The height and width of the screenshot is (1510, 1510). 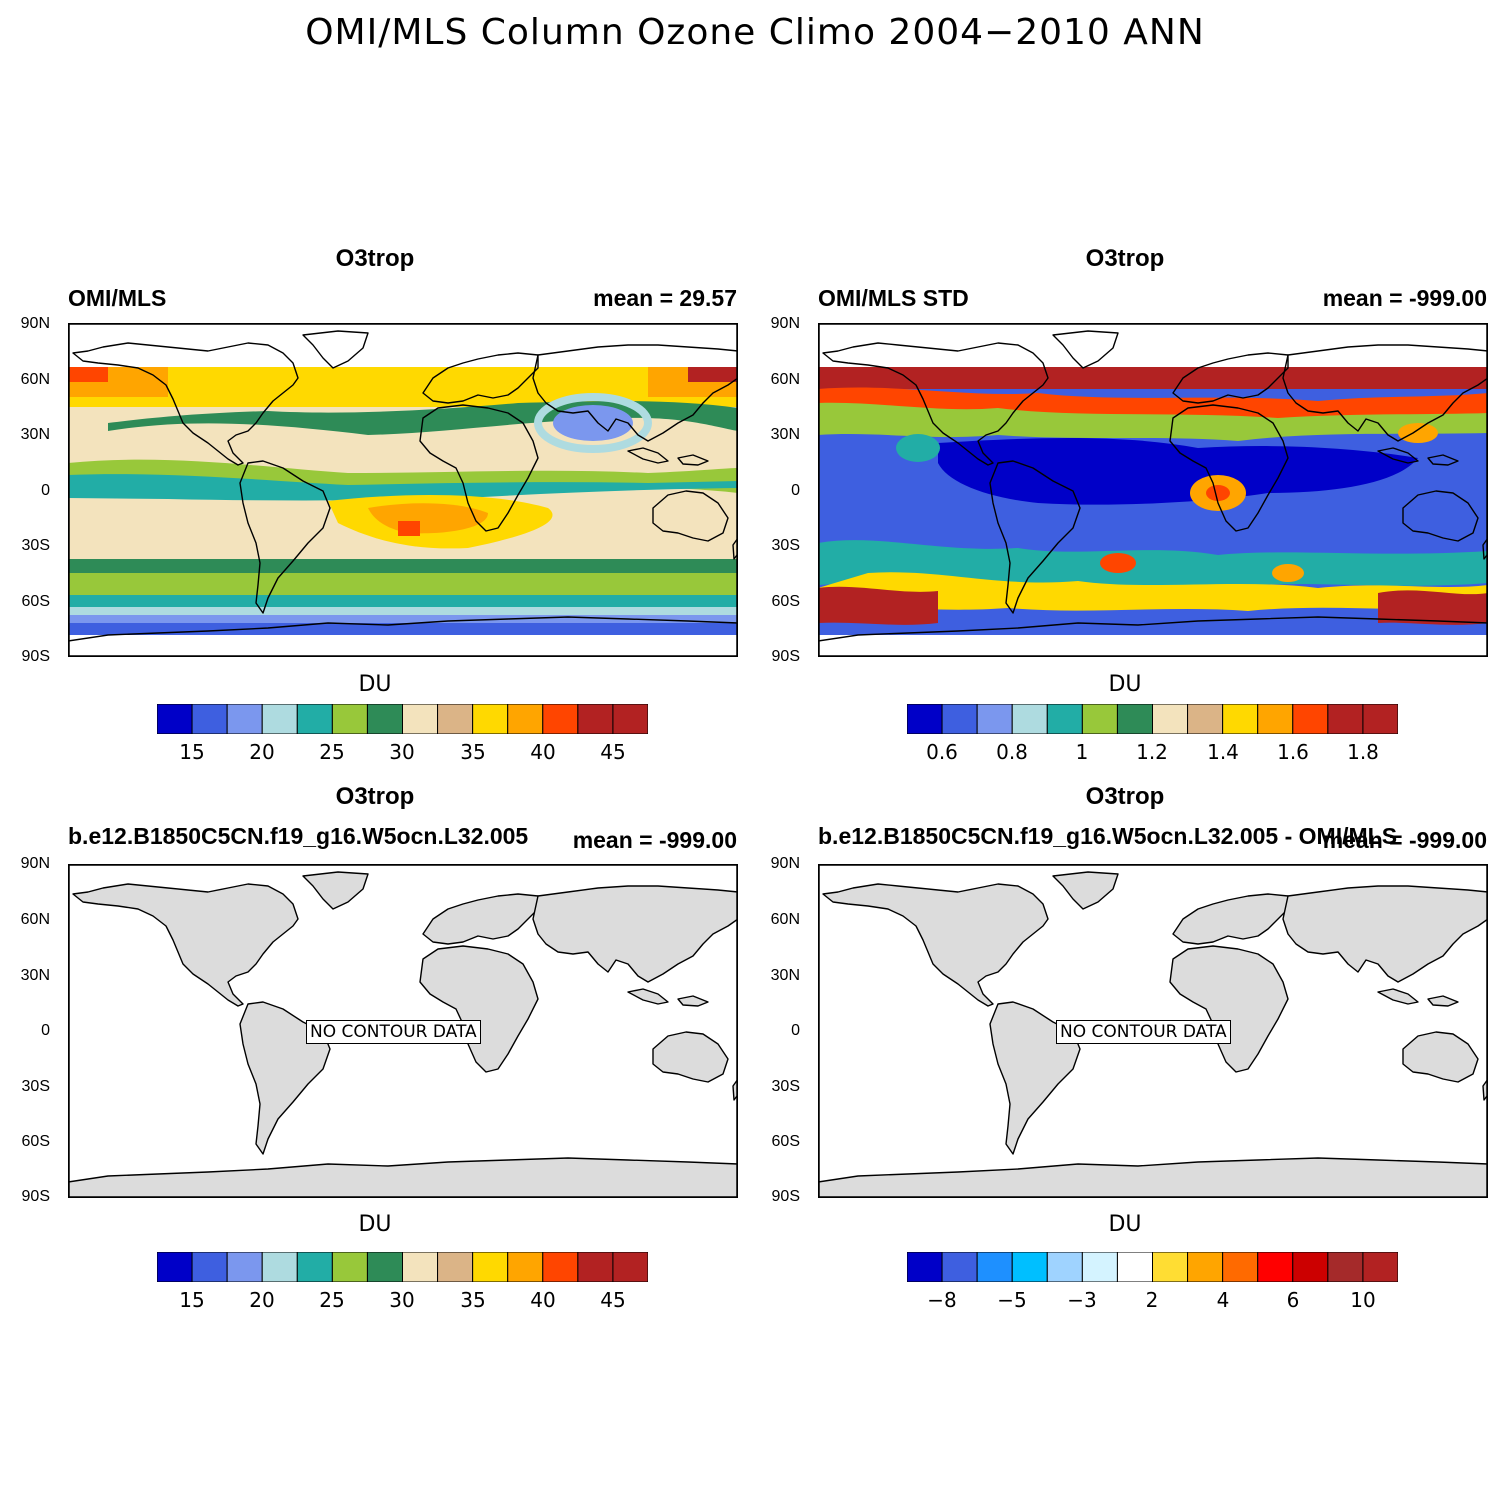 I want to click on colorbar-tick: 30, so click(x=402, y=1300).